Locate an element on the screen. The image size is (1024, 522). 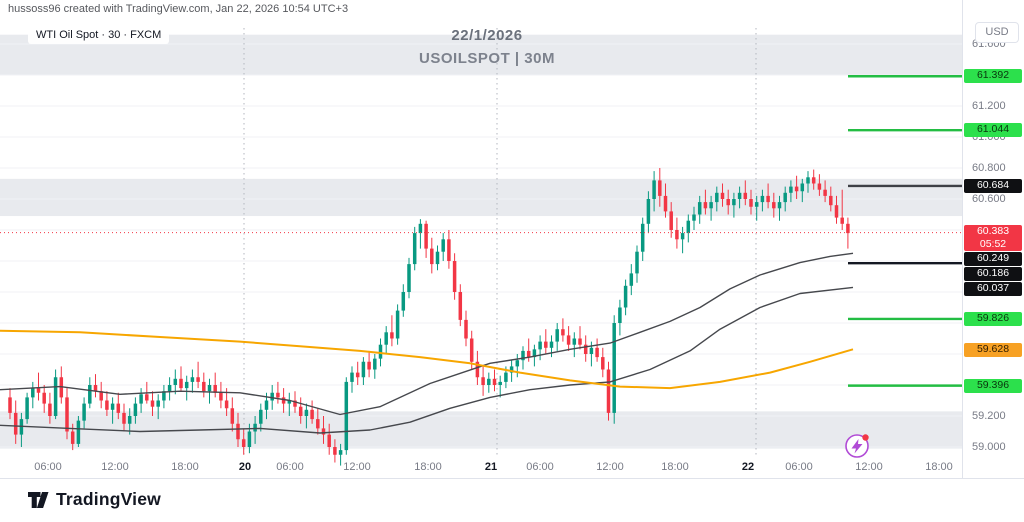
tradingview-logo: TradingView is located at coordinates (94, 499).